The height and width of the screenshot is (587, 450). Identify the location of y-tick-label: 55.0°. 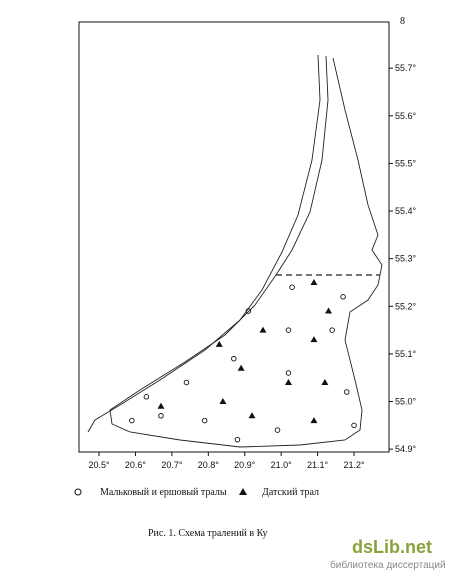
(406, 402).